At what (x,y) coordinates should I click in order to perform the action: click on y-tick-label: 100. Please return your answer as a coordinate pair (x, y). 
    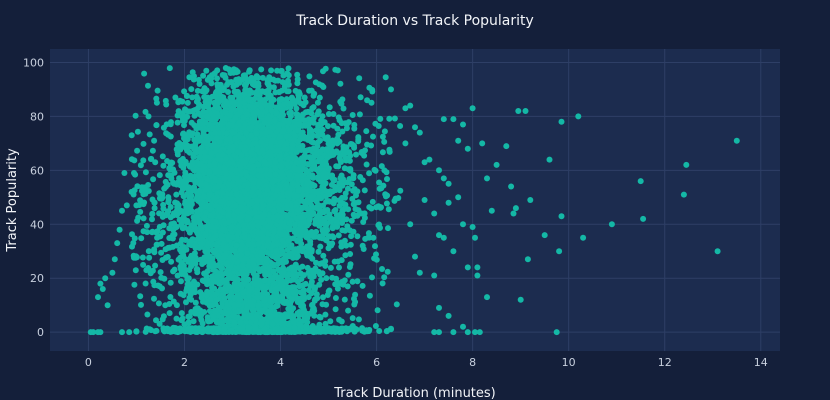
    Looking at the image, I should click on (33, 62).